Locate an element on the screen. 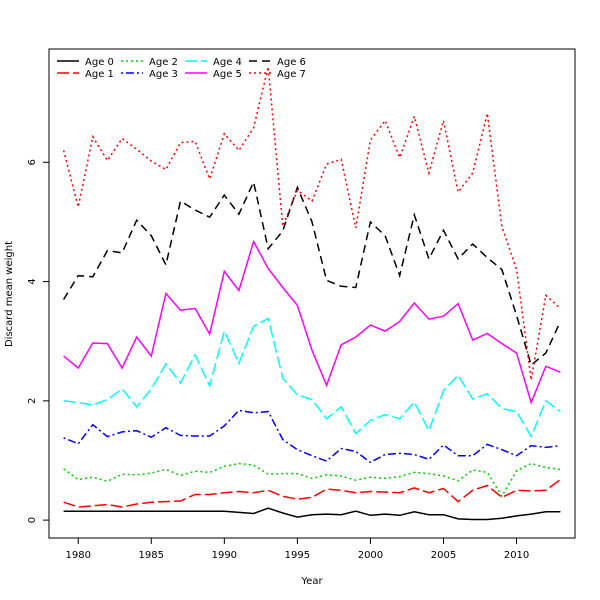 The width and height of the screenshot is (600, 600). legend-label: Age 3 is located at coordinates (163, 74).